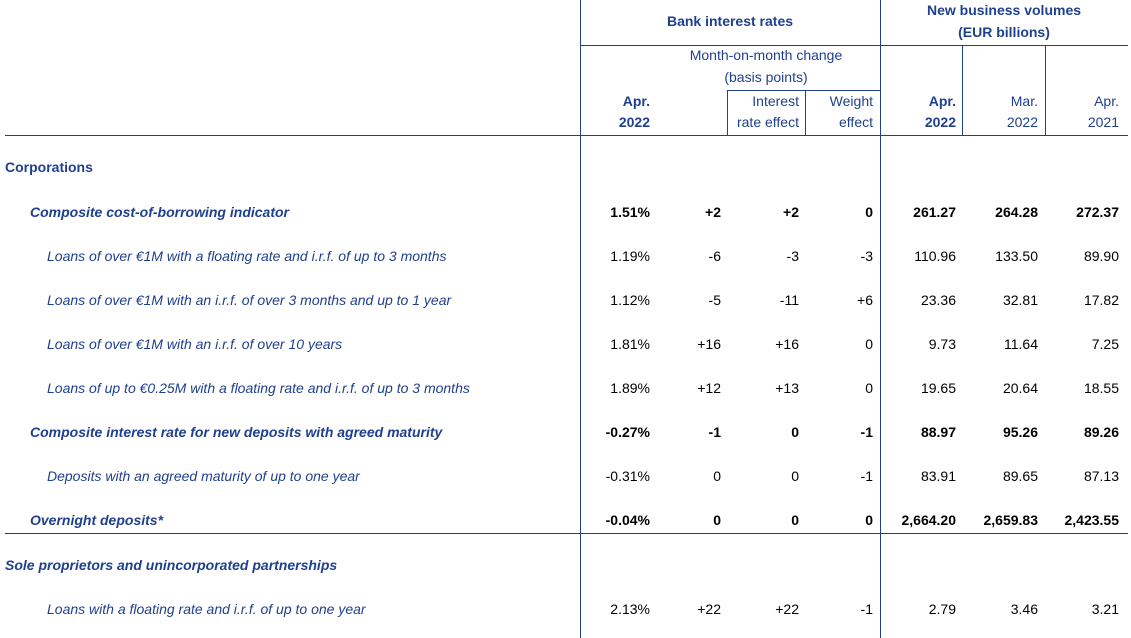 This screenshot has height=638, width=1131. I want to click on rate-cell: 2.13%, so click(630, 609).